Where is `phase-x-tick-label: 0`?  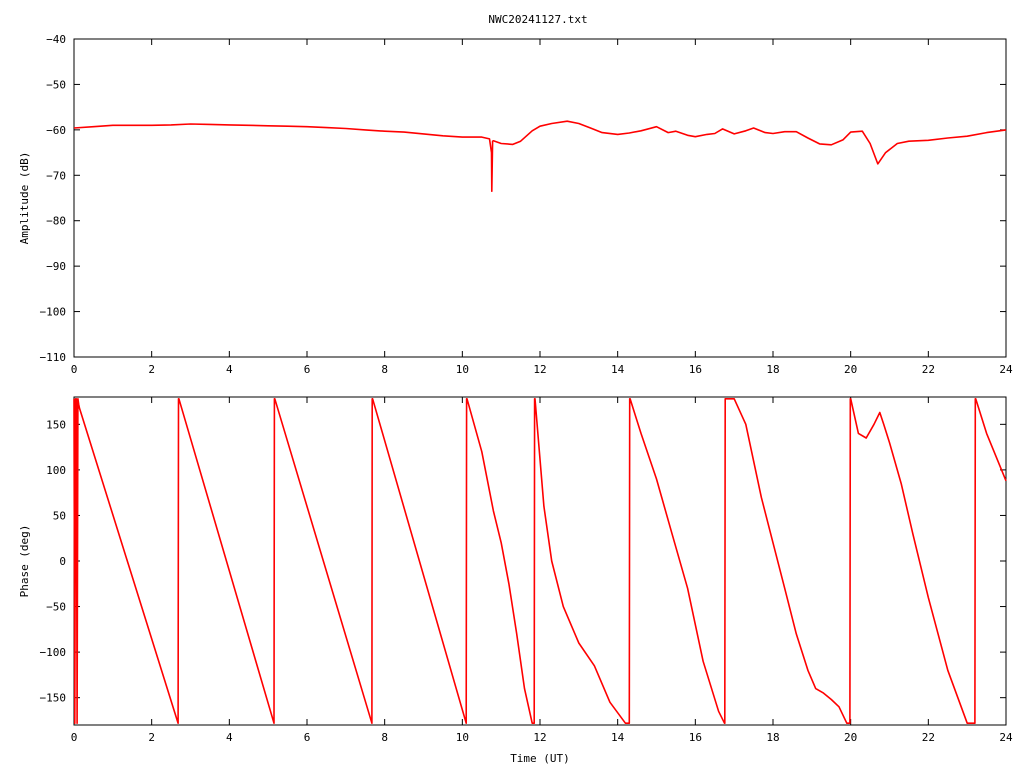 phase-x-tick-label: 0 is located at coordinates (74, 737).